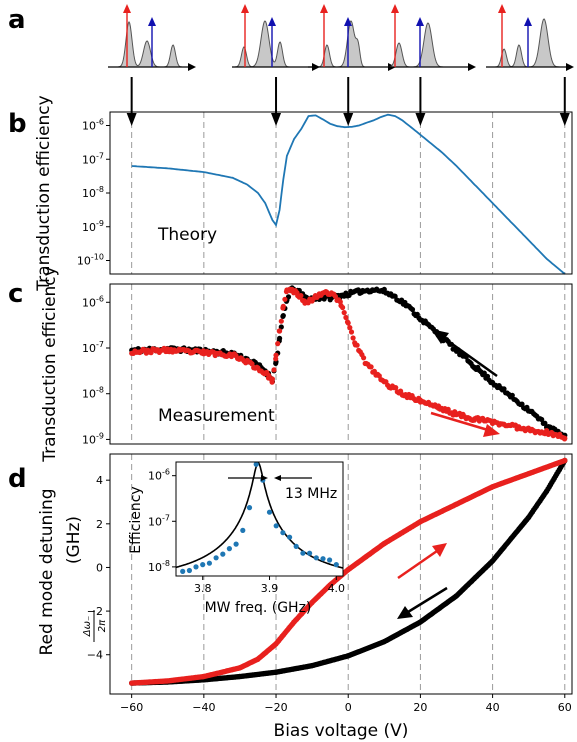 Image resolution: width=577 pixels, height=742 pixels. I want to click on up-sweep-arrowhead, so click(439, 550).